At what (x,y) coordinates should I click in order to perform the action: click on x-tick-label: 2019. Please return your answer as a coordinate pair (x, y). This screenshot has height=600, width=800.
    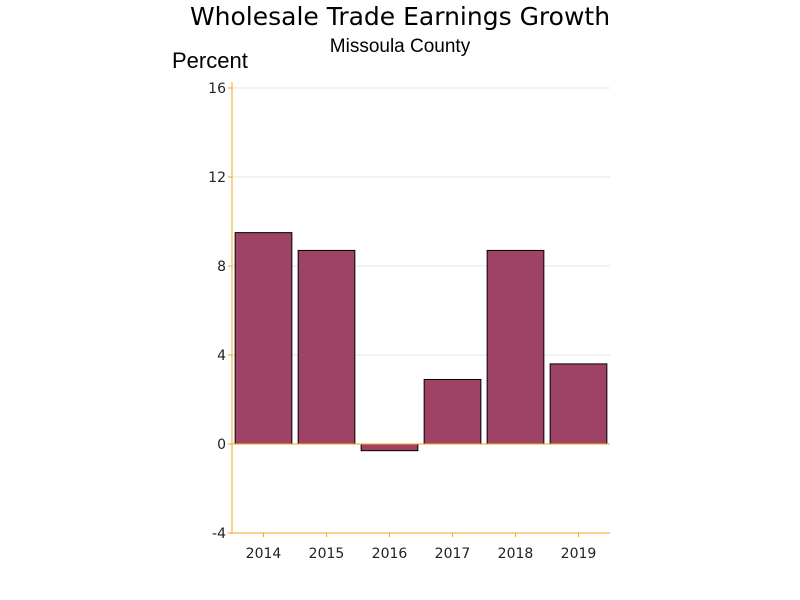
    Looking at the image, I should click on (579, 554).